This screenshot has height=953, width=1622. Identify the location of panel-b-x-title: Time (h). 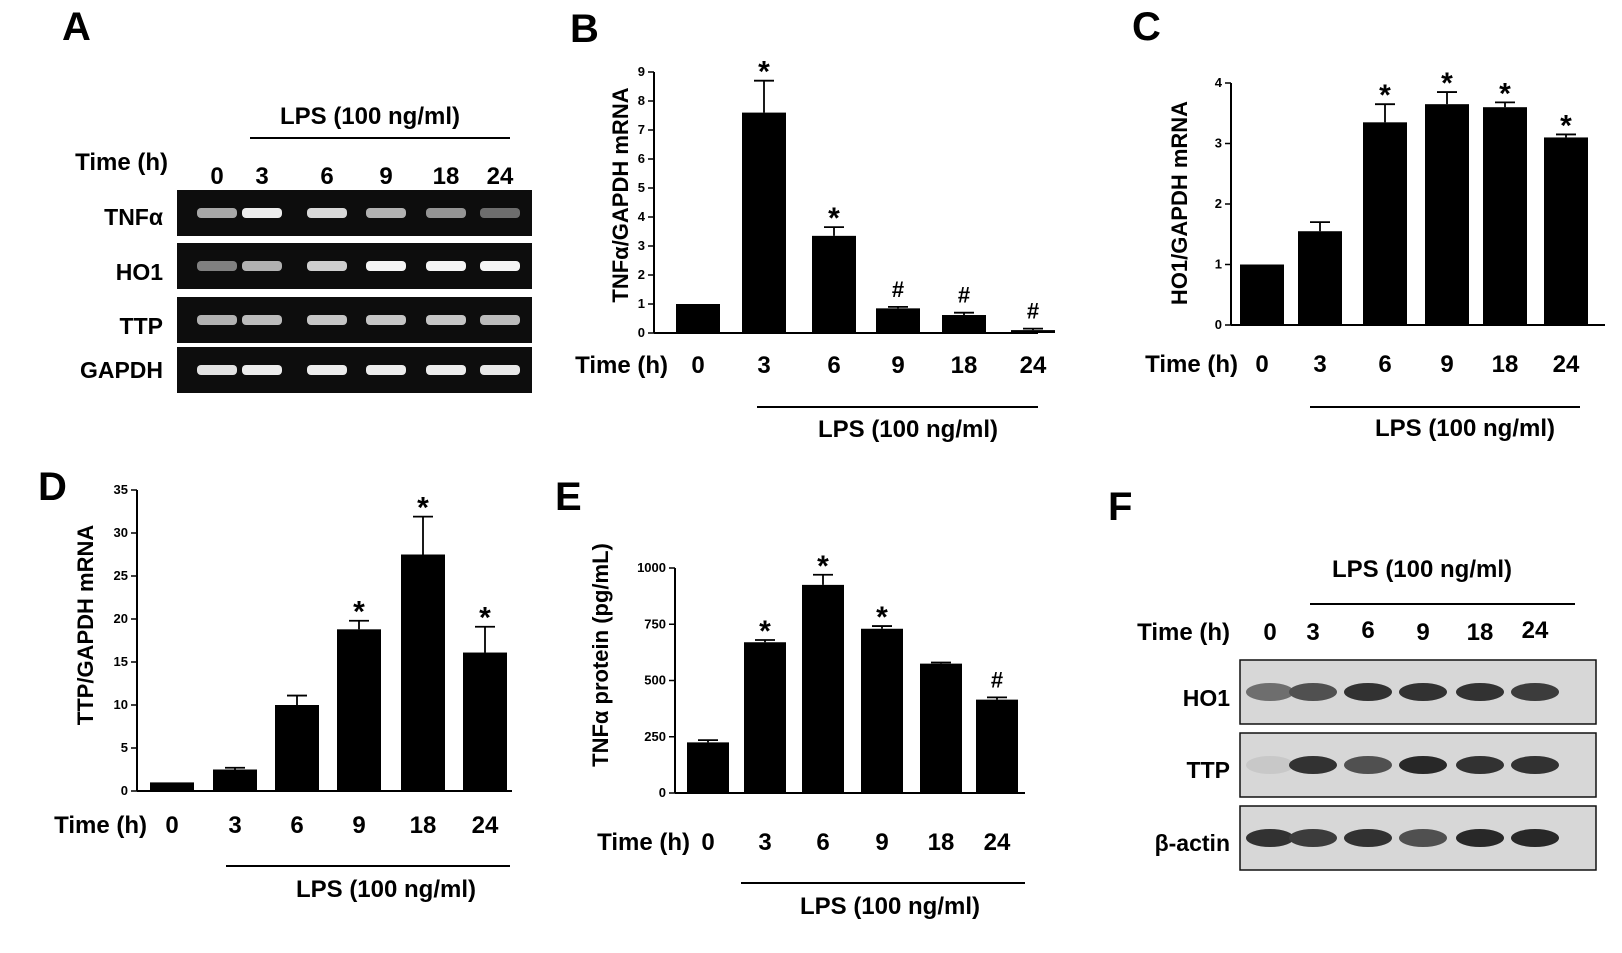
(621, 365).